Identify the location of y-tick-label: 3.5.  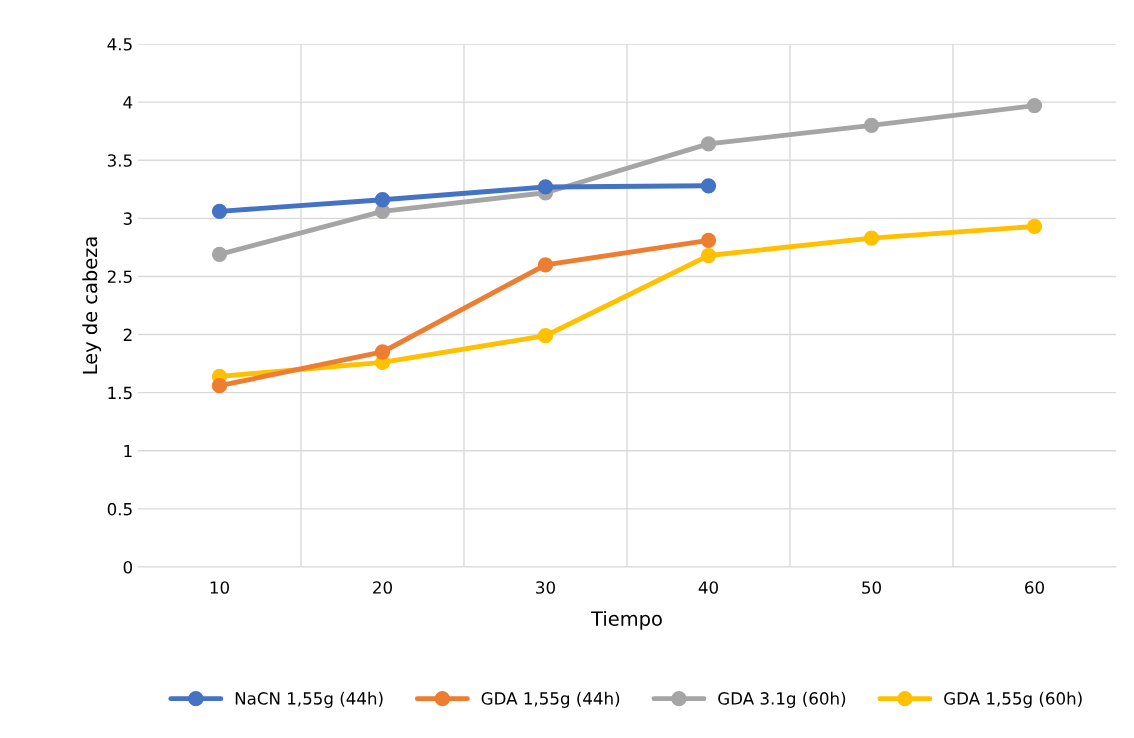
(119, 160).